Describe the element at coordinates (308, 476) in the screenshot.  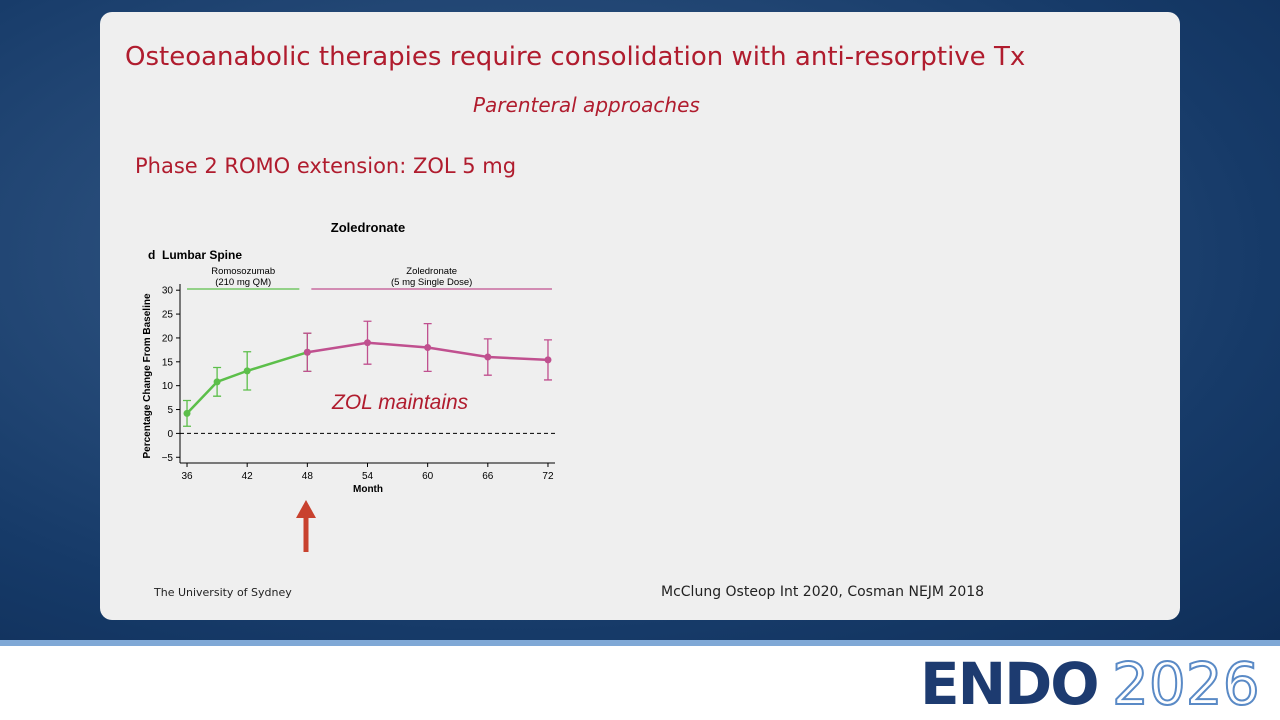
I see `x-tick-label: 48` at that location.